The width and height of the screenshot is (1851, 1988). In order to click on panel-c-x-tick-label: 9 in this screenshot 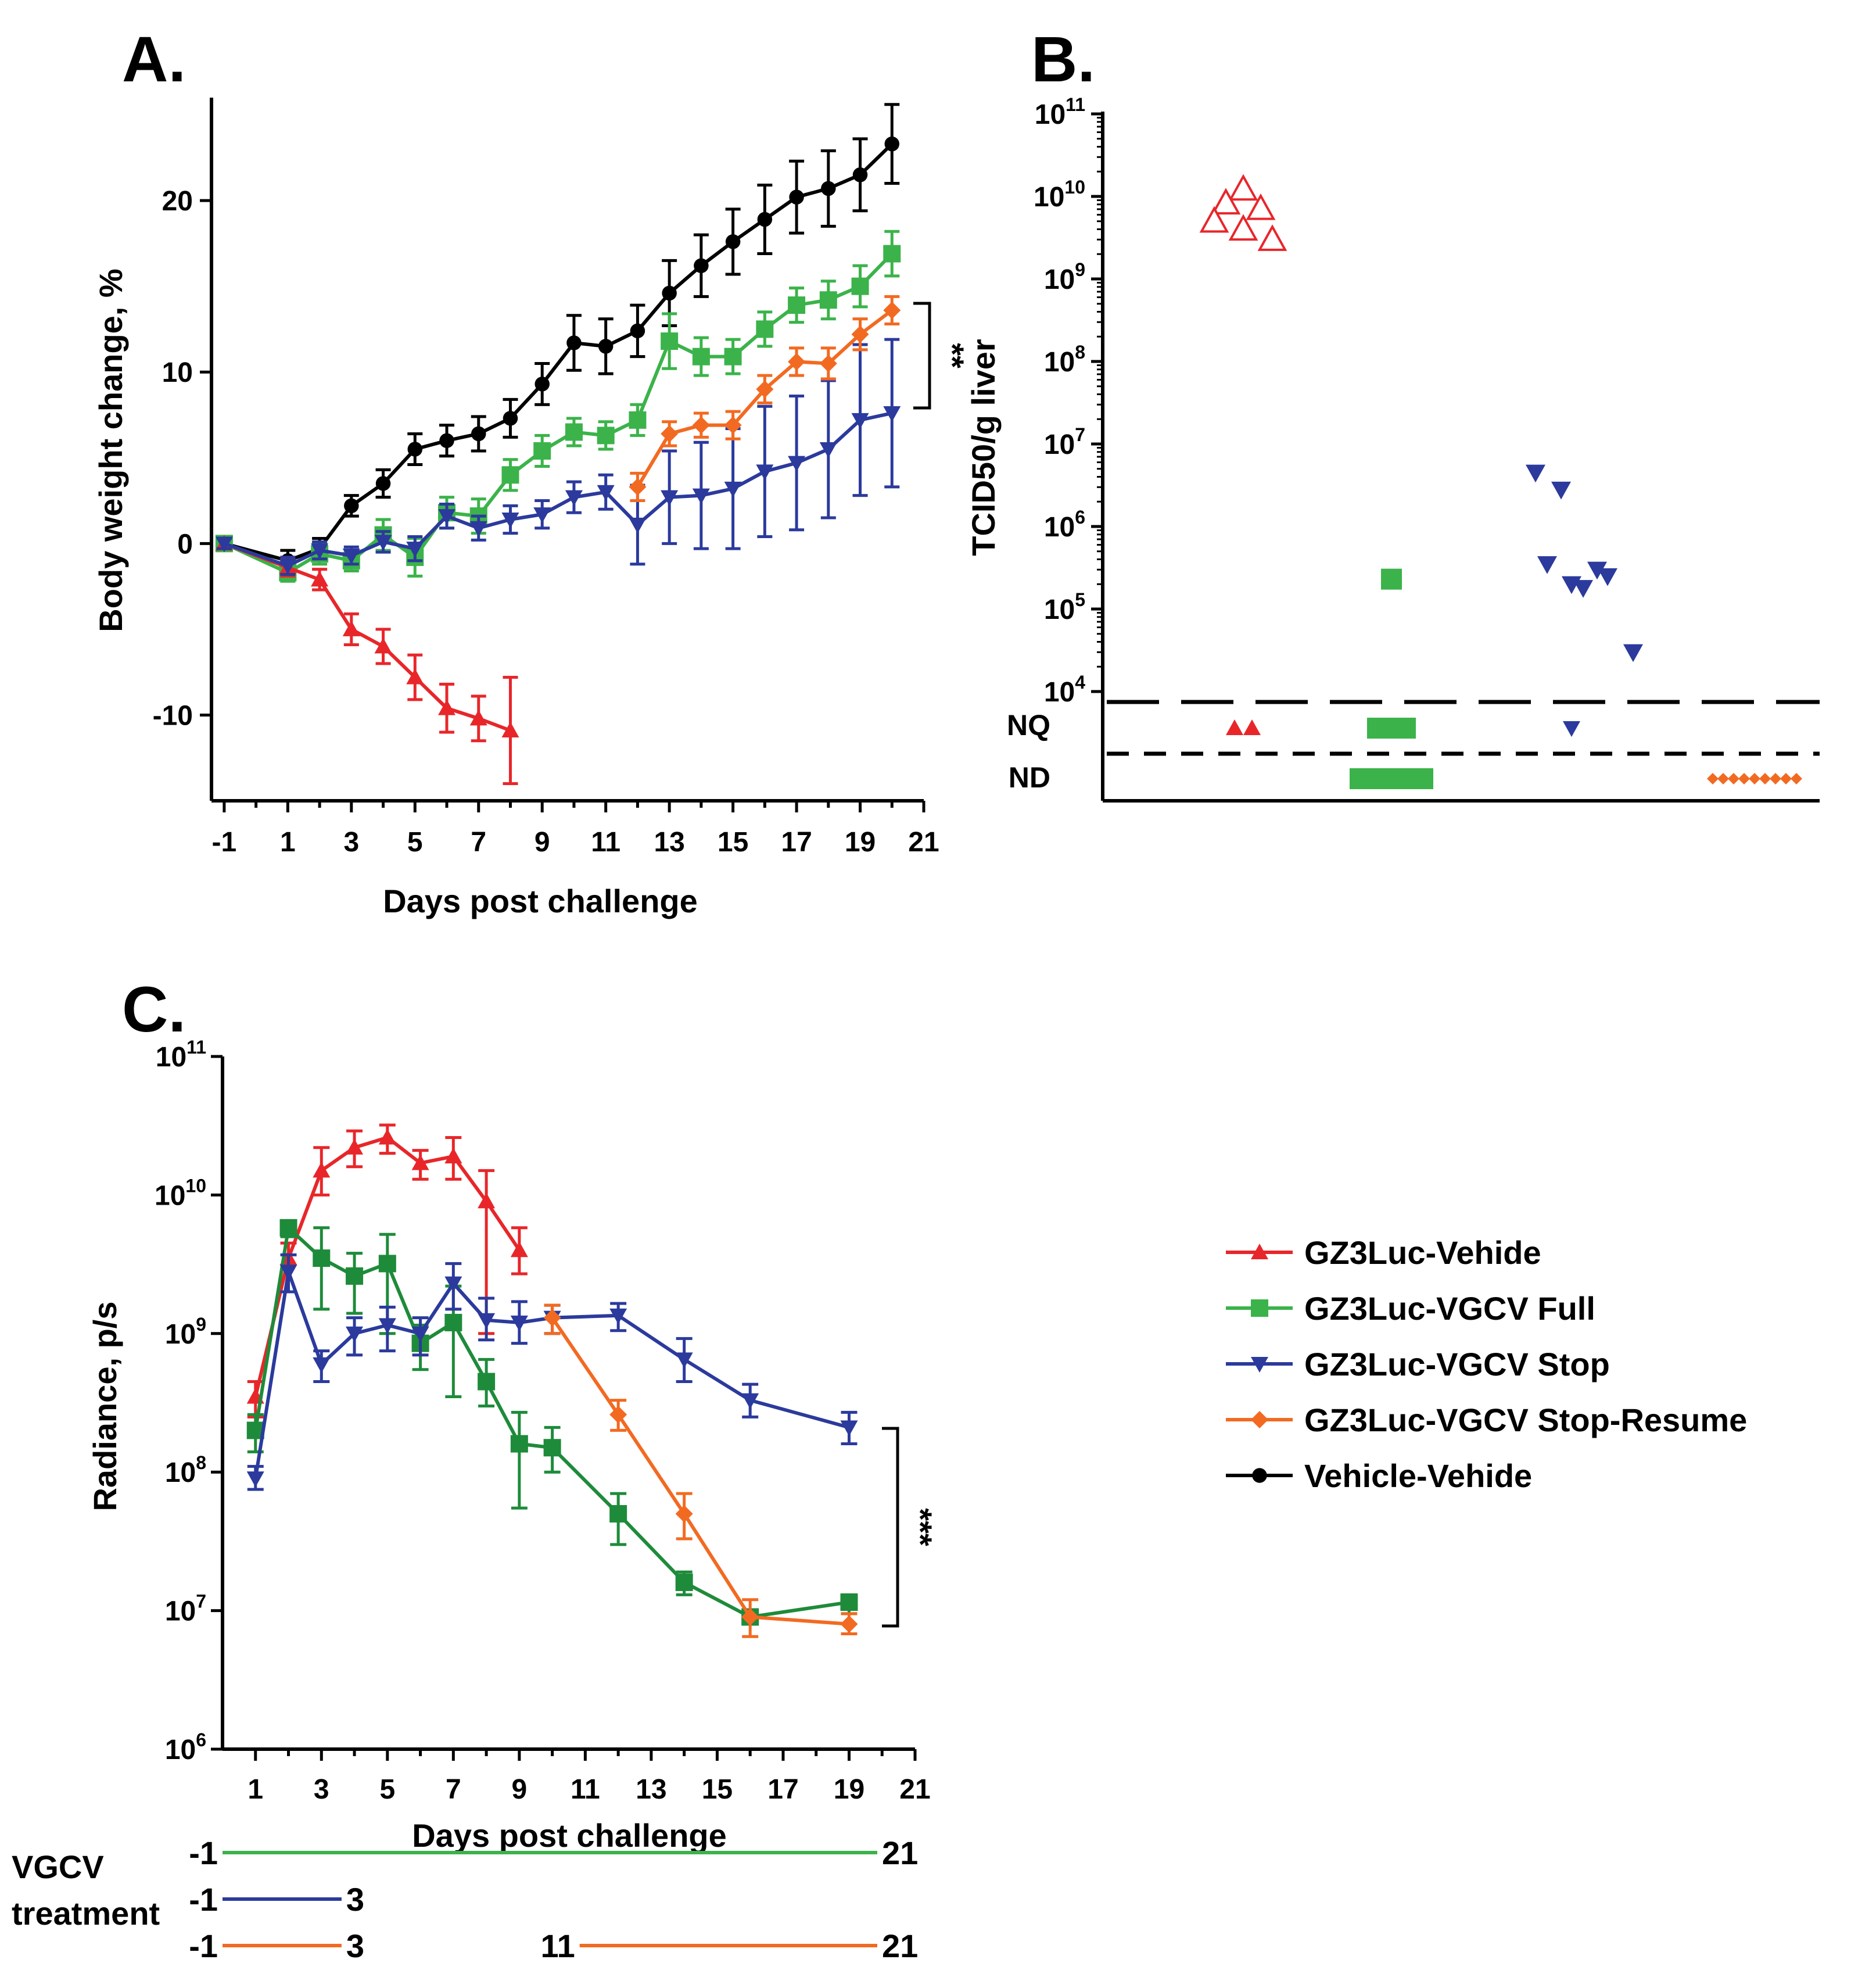, I will do `click(520, 1789)`.